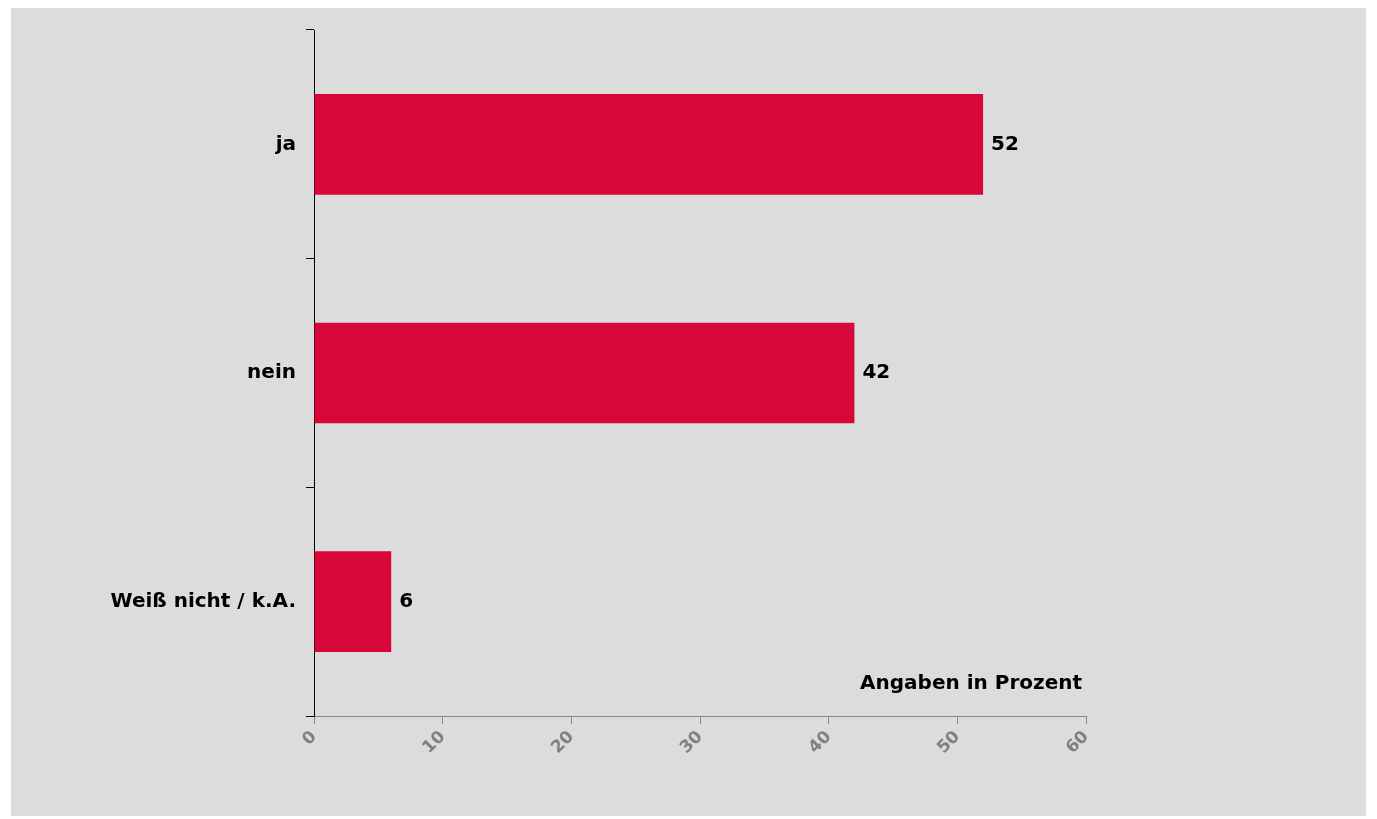 The width and height of the screenshot is (1377, 819). Describe the element at coordinates (971, 682) in the screenshot. I see `annotation: Angaben in Prozent` at that location.